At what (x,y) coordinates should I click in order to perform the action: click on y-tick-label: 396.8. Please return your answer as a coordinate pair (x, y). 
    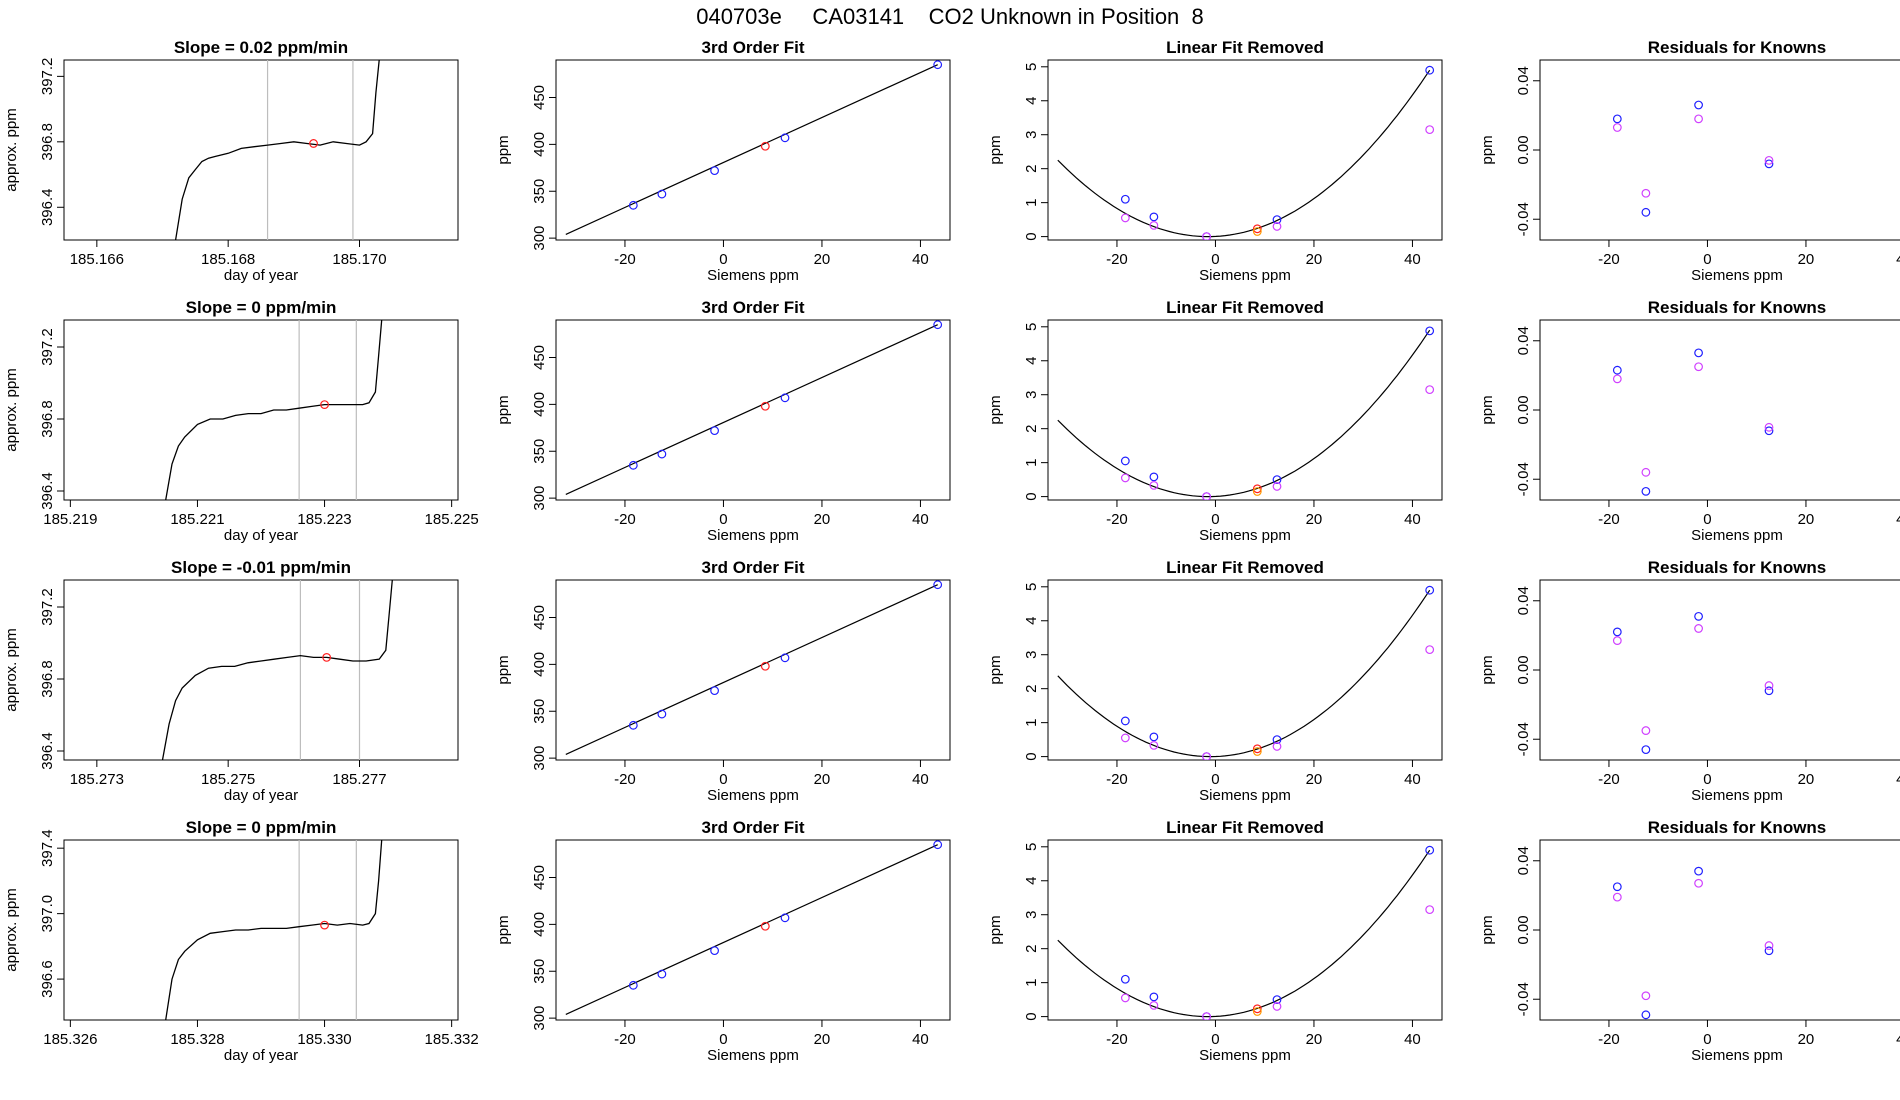
    Looking at the image, I should click on (47, 419).